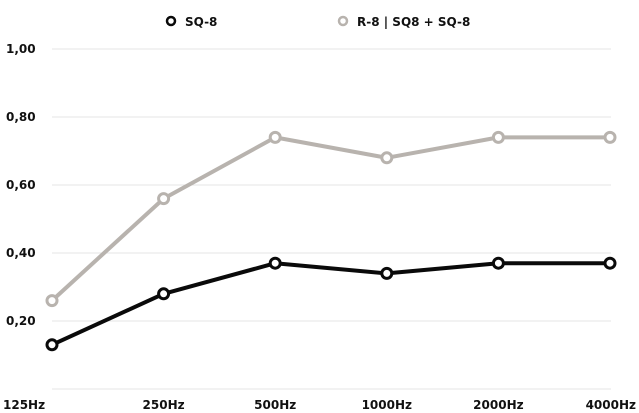 This screenshot has width=639, height=413. I want to click on y-tick-label: 0,60, so click(21, 185).